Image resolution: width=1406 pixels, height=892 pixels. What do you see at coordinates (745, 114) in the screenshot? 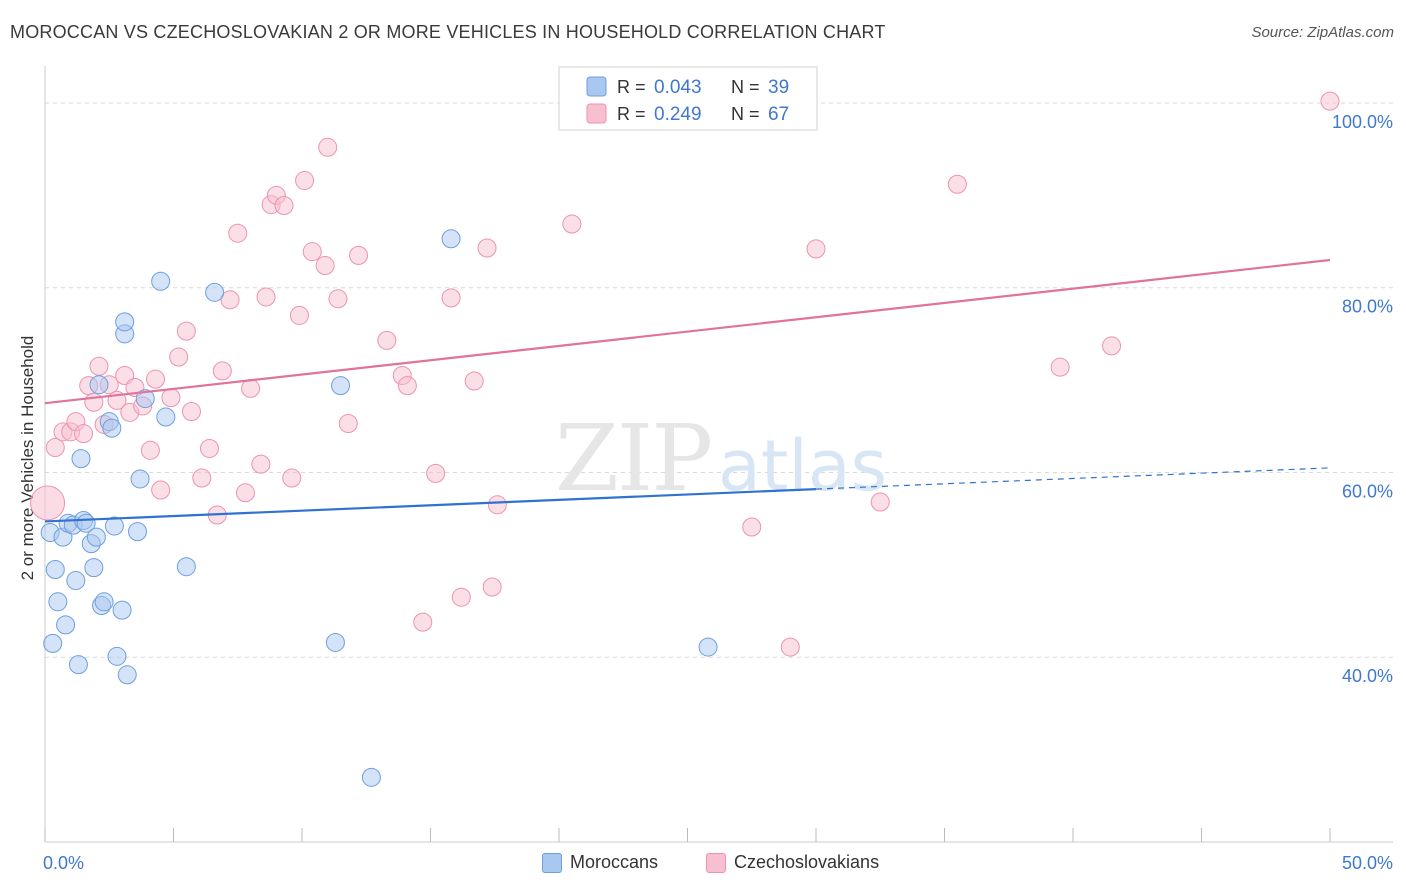
I see `legend-n-label-2: N =` at bounding box center [745, 114].